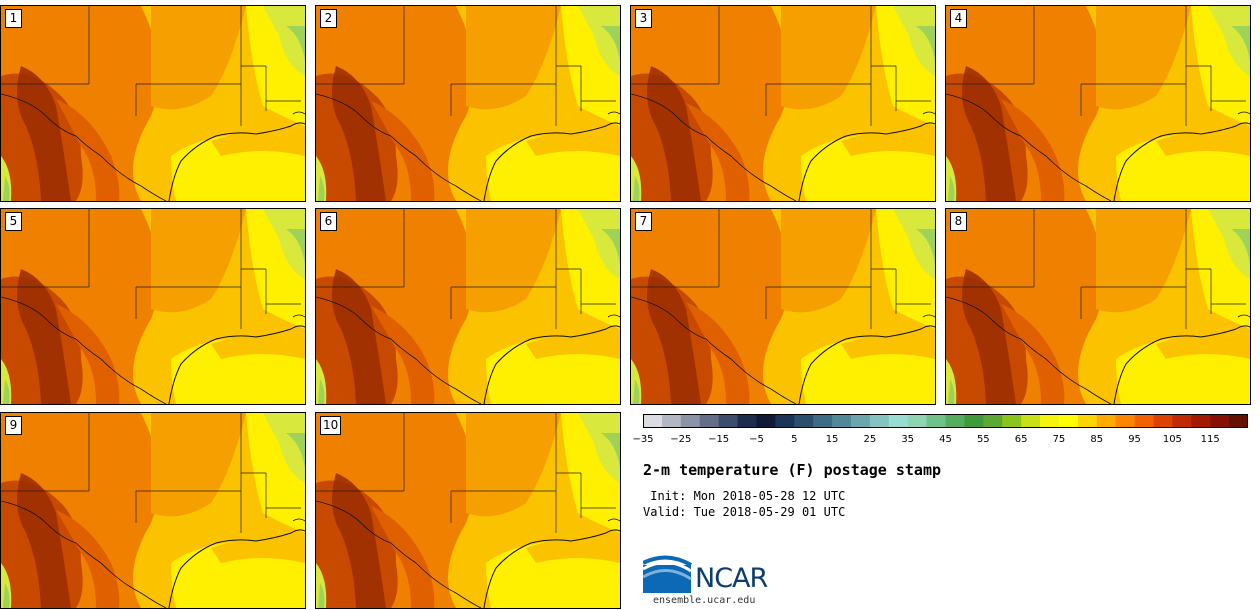 The image size is (1260, 610). I want to click on ncar-url: ensemble.ucar.edu, so click(704, 600).